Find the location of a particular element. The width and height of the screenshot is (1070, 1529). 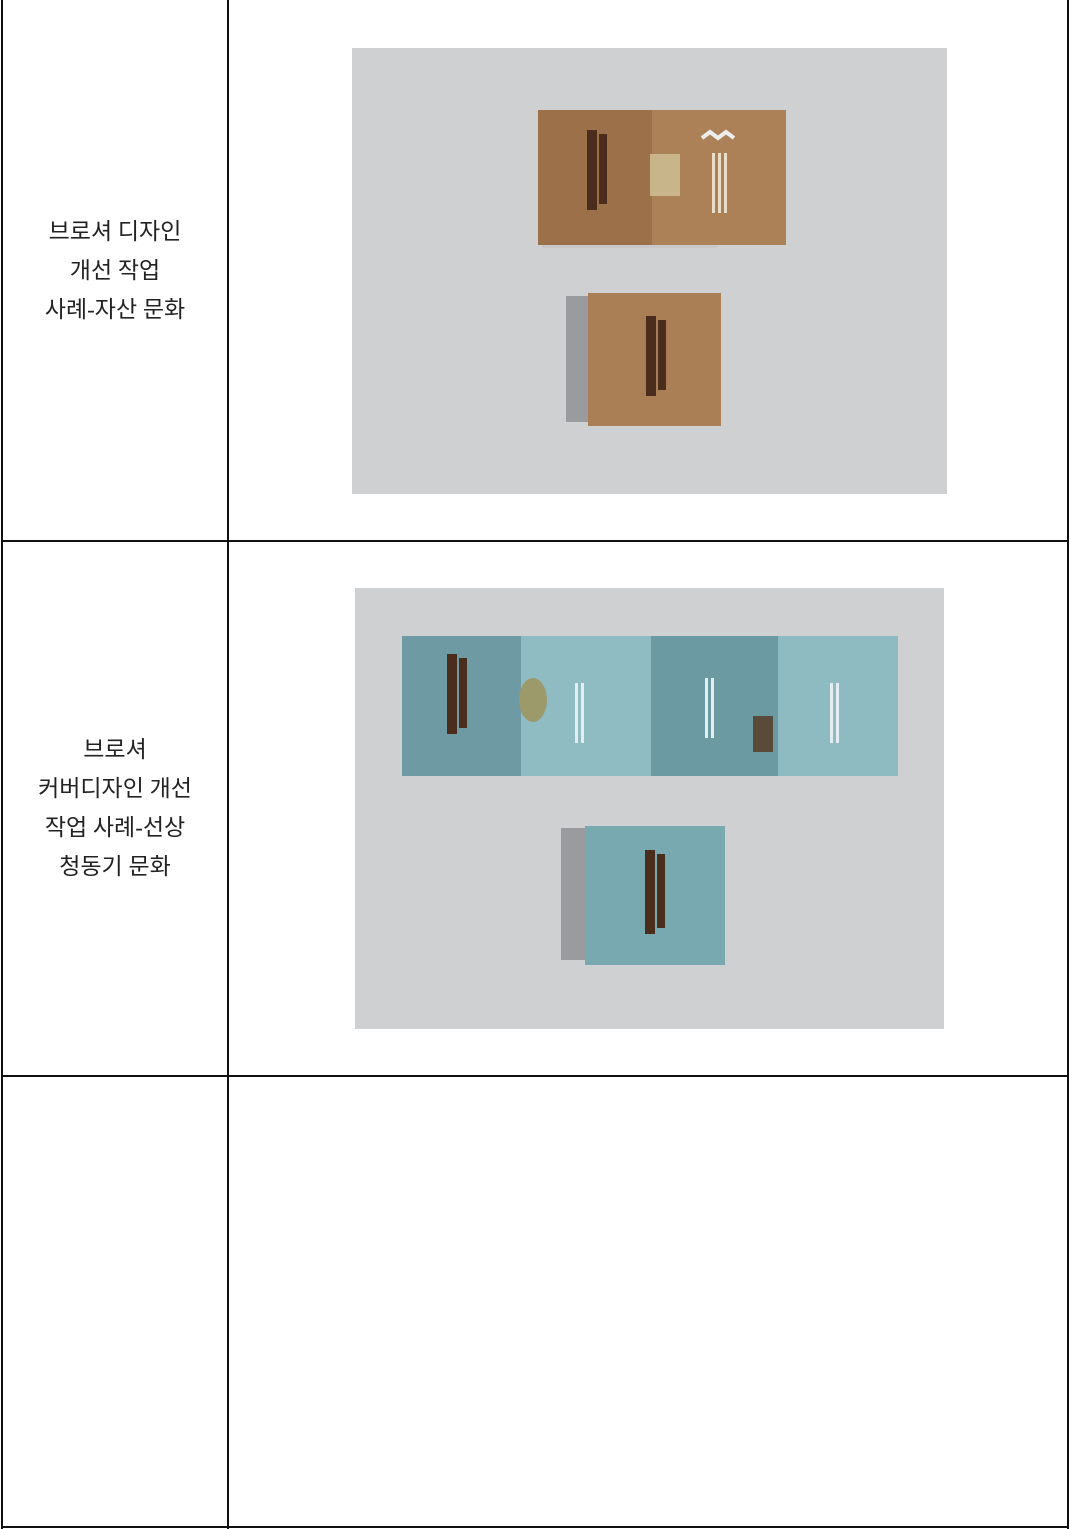

label-line: 개선 작업 is located at coordinates (115, 270).